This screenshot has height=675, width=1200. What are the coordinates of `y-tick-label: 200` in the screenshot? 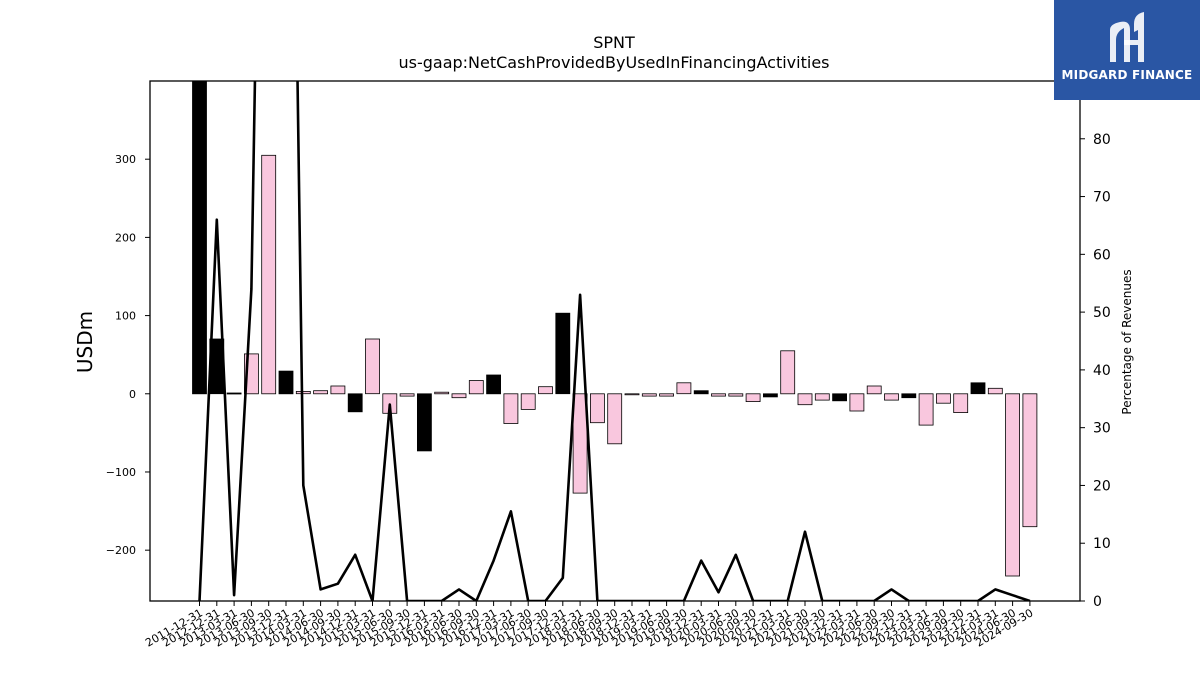 It's located at (125, 237).